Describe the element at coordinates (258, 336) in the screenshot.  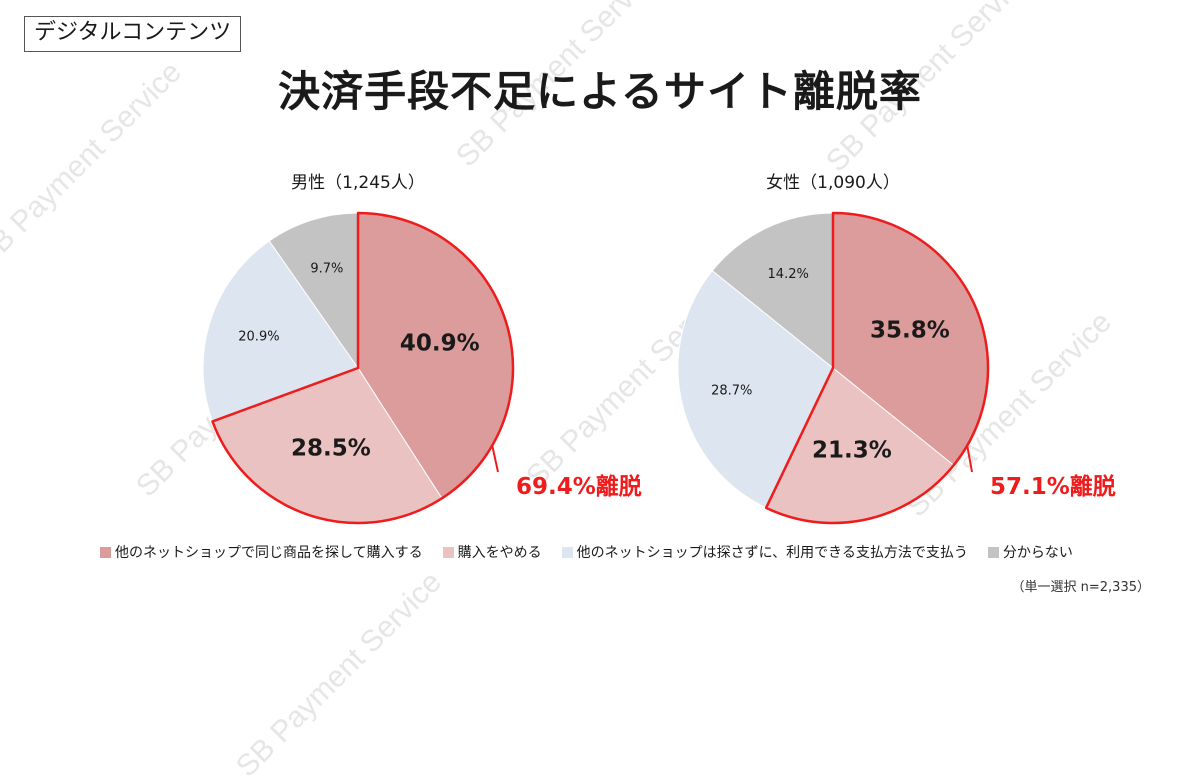
I see `slice-label: 20.9%` at that location.